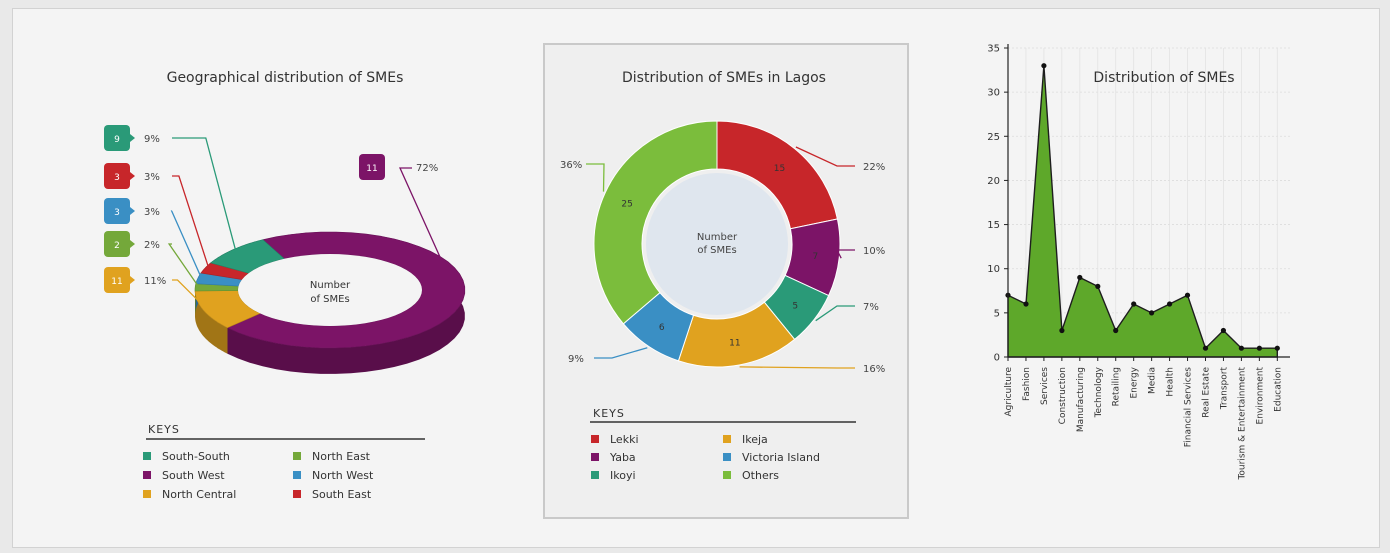  Describe the element at coordinates (874, 369) in the screenshot. I see `lagos-pct-ikeja: 16%` at that location.